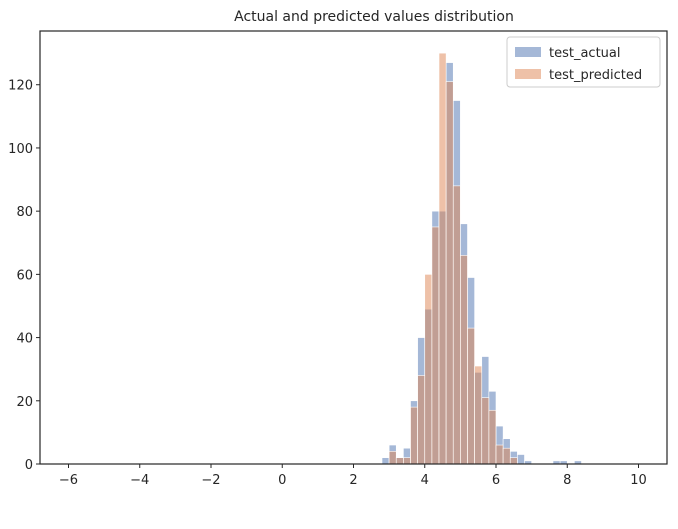  Describe the element at coordinates (425, 480) in the screenshot. I see `x-tick-label-5: 4` at that location.